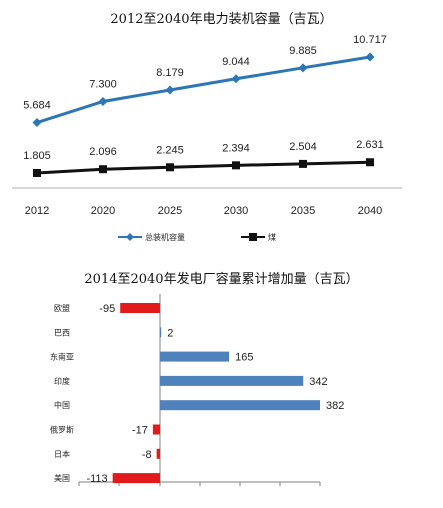  Describe the element at coordinates (37, 106) in the screenshot. I see `data-label: 5.684` at that location.